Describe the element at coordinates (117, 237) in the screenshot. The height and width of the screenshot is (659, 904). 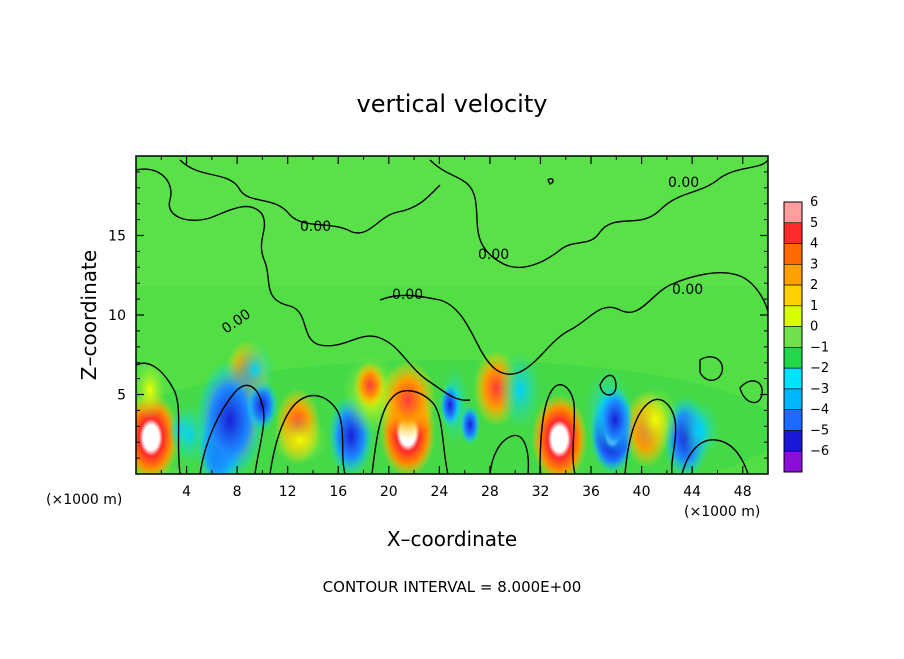
I see `y-tick-label: 15` at that location.